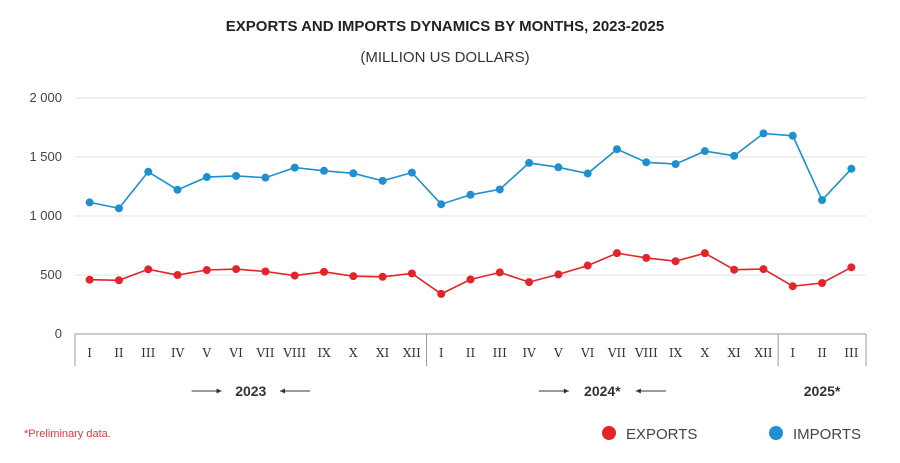 The width and height of the screenshot is (900, 463). I want to click on y-axis: 0 500 1 000 1 500 2 000, so click(45, 215).